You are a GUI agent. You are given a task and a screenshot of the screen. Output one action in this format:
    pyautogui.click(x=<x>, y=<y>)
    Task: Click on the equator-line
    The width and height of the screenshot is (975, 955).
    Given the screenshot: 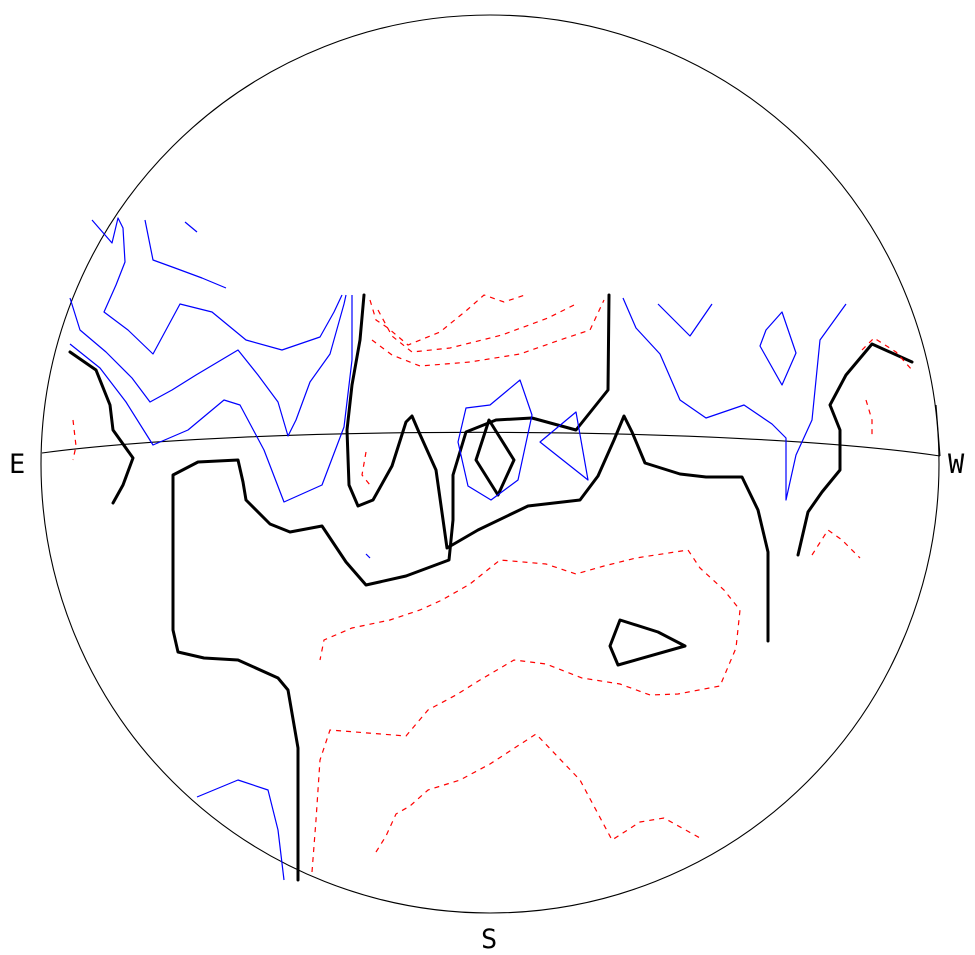 What is the action you would take?
    pyautogui.click(x=491, y=444)
    